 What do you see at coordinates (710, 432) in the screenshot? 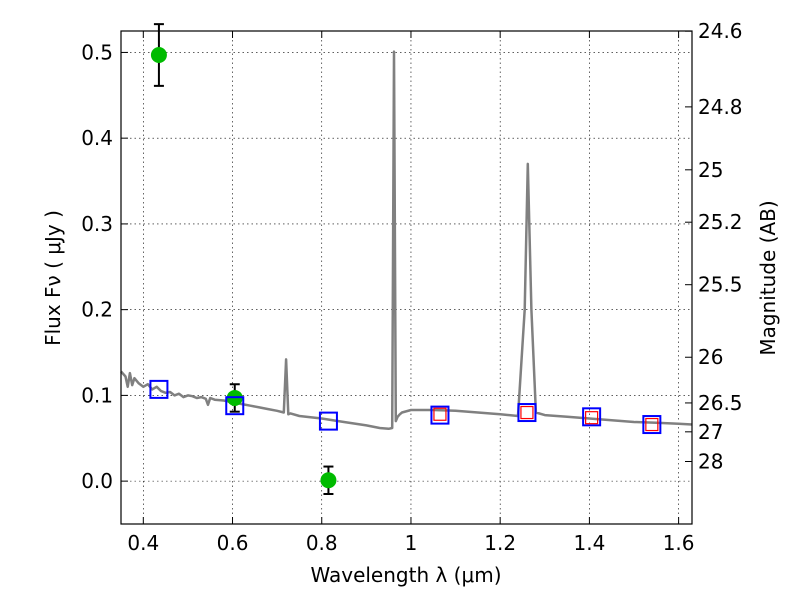
I see `y2-tick-label: 27` at bounding box center [710, 432].